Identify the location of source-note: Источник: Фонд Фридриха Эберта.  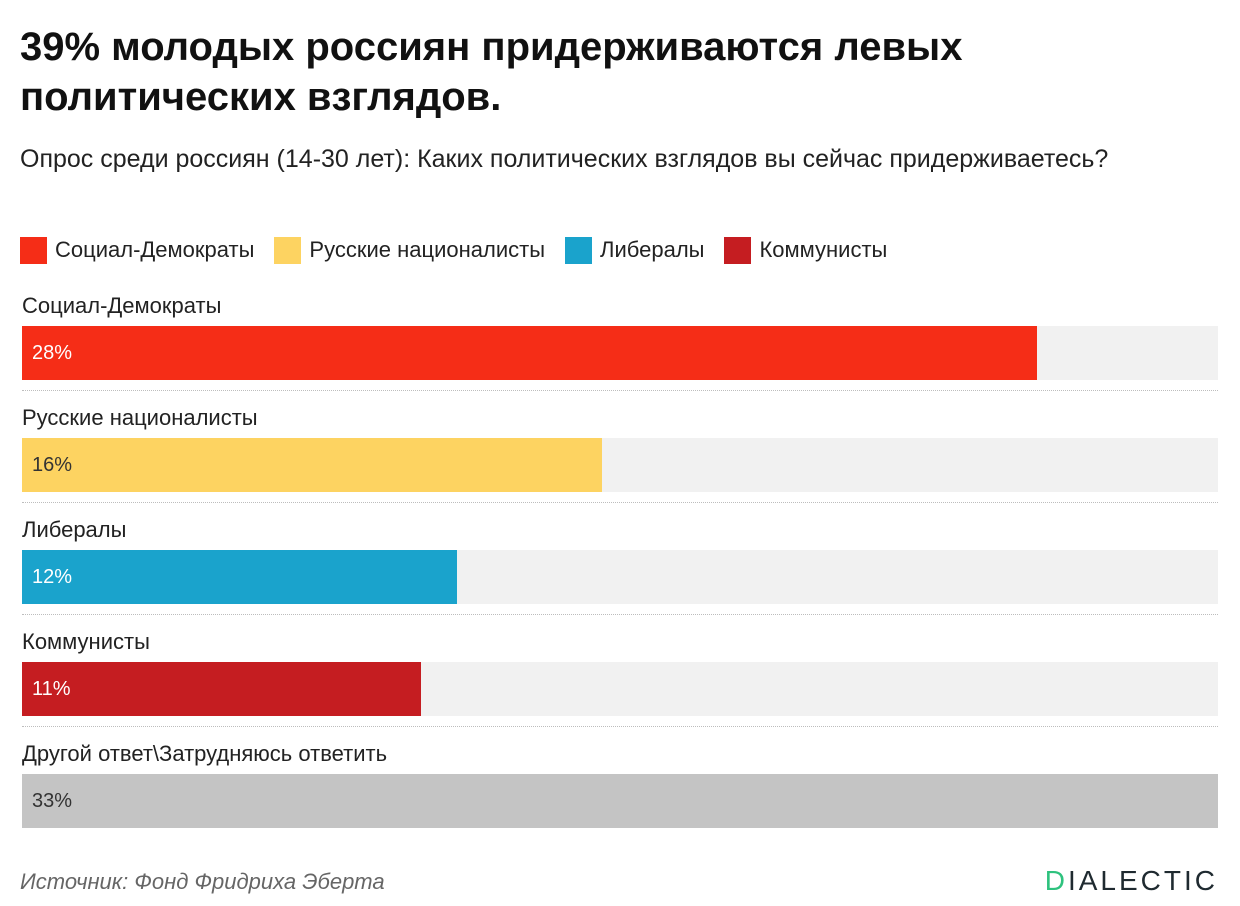
(202, 881).